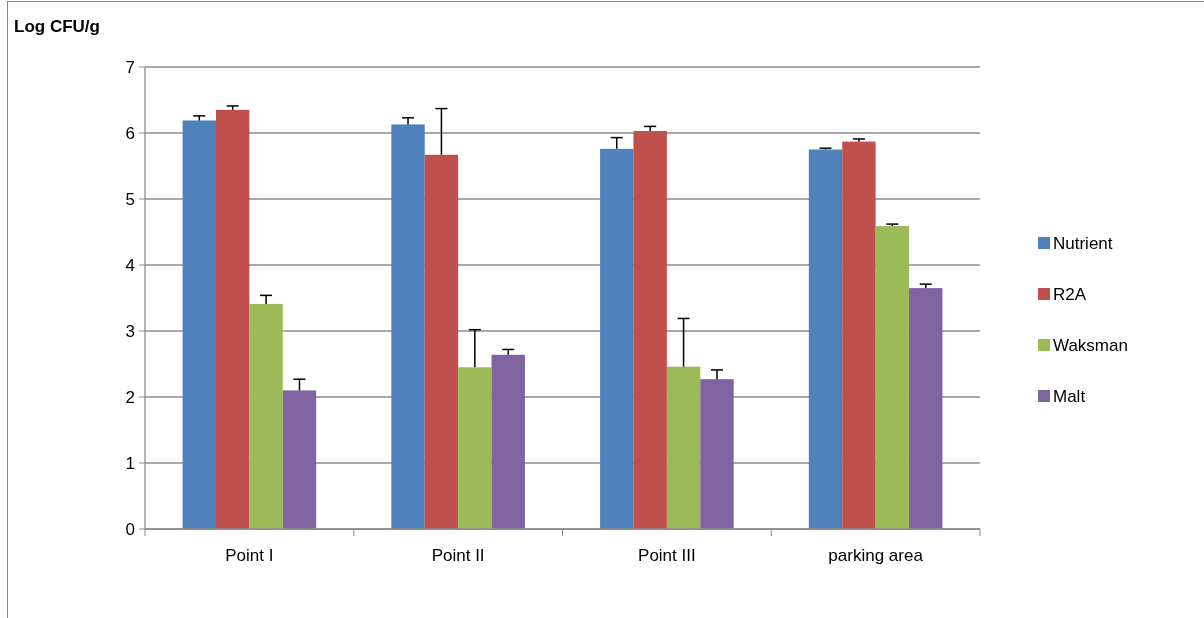 The width and height of the screenshot is (1204, 618). What do you see at coordinates (130, 265) in the screenshot?
I see `y-tick-label: 4` at bounding box center [130, 265].